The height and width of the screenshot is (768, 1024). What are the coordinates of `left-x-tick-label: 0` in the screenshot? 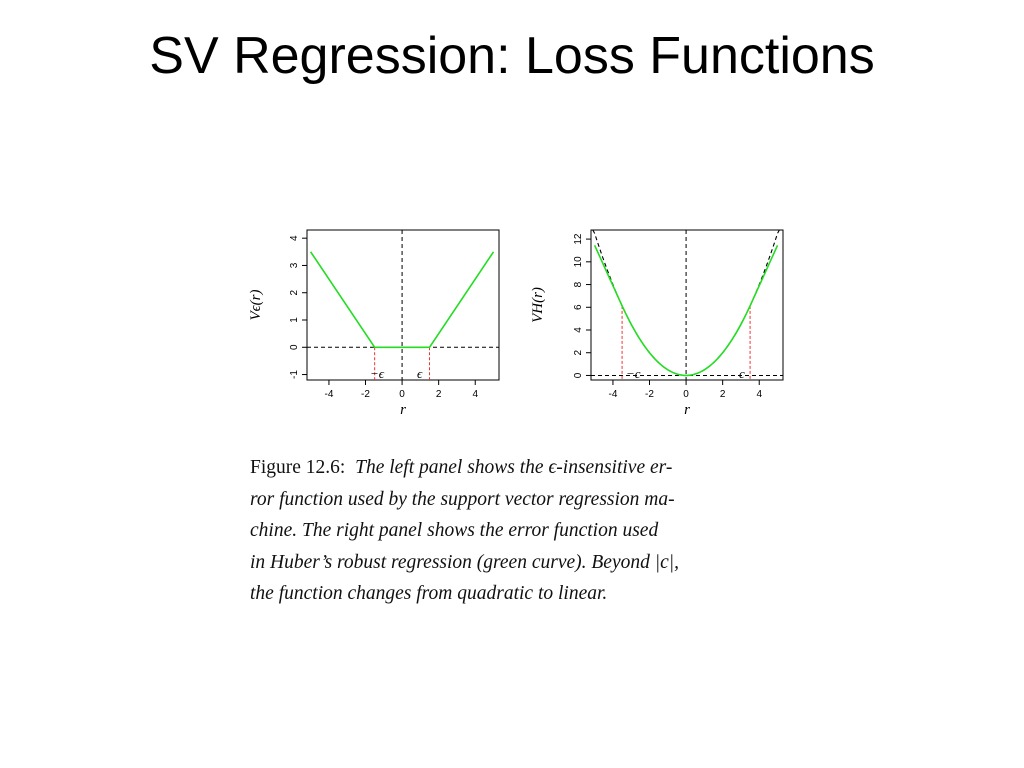 It's located at (402, 394).